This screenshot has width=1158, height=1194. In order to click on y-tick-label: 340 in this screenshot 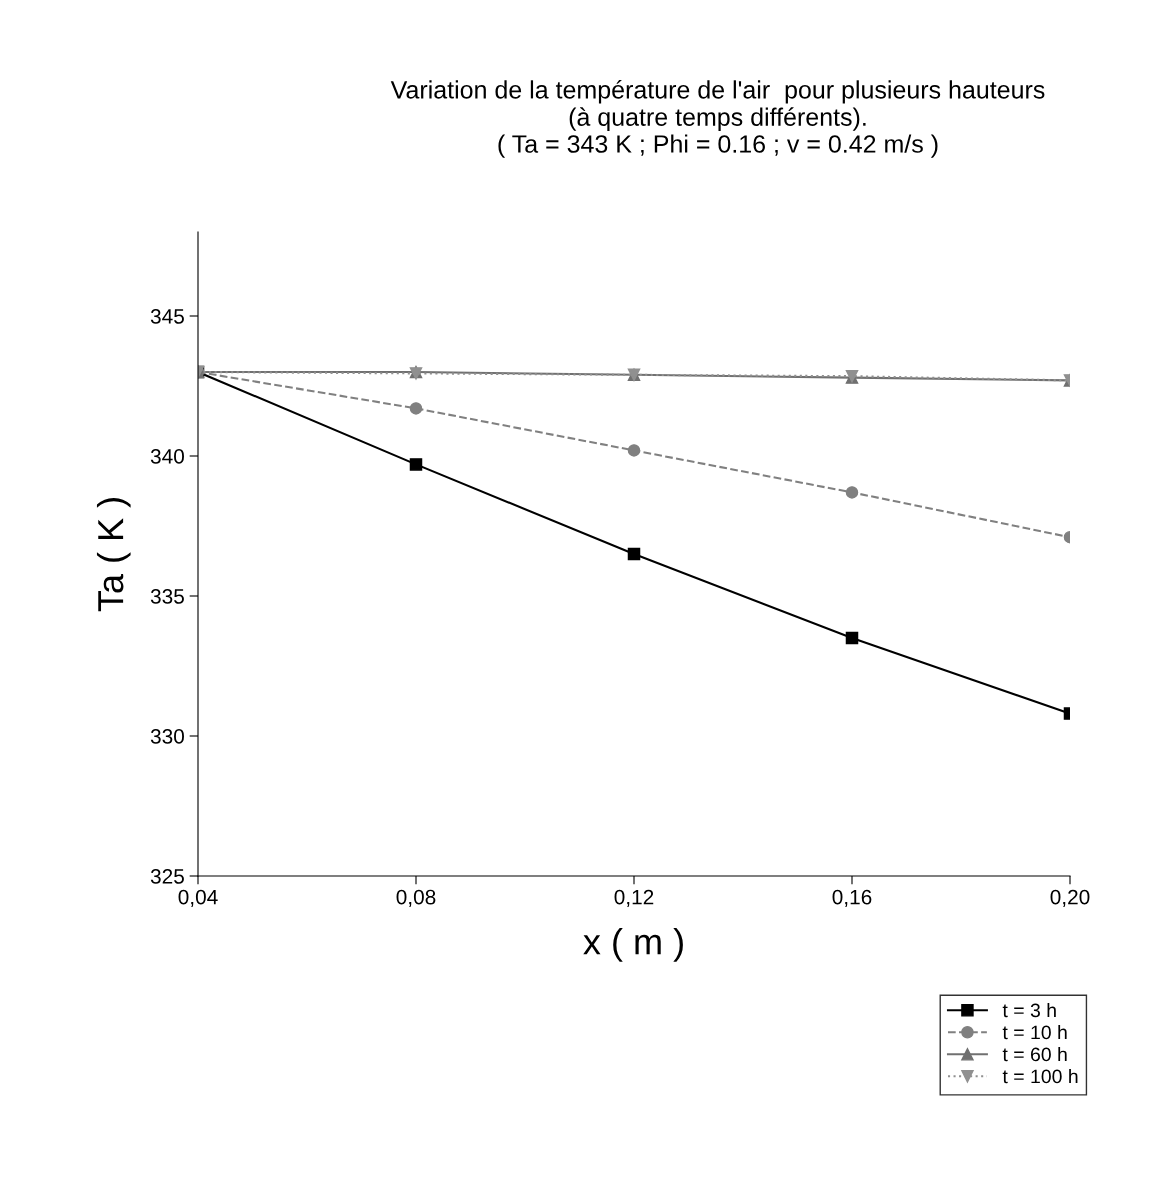, I will do `click(167, 456)`.